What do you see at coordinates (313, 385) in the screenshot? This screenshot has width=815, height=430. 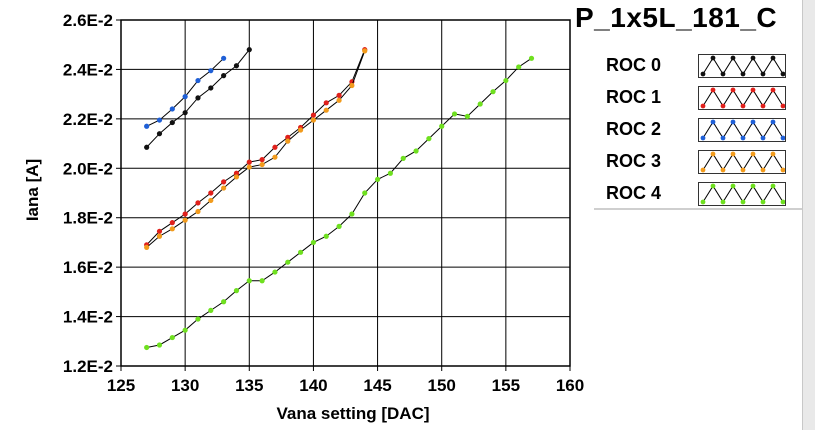 I see `x-tick-label: 140` at bounding box center [313, 385].